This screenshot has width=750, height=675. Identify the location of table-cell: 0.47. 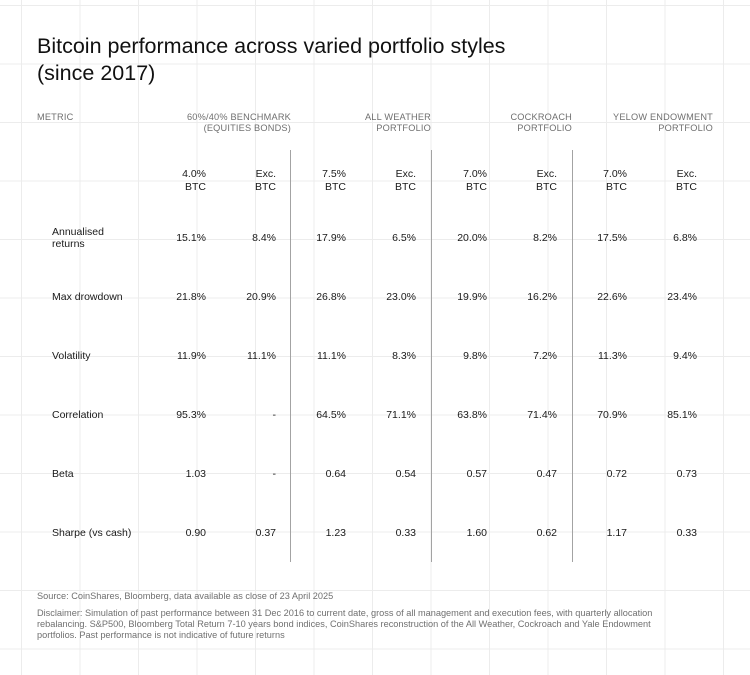
(546, 473).